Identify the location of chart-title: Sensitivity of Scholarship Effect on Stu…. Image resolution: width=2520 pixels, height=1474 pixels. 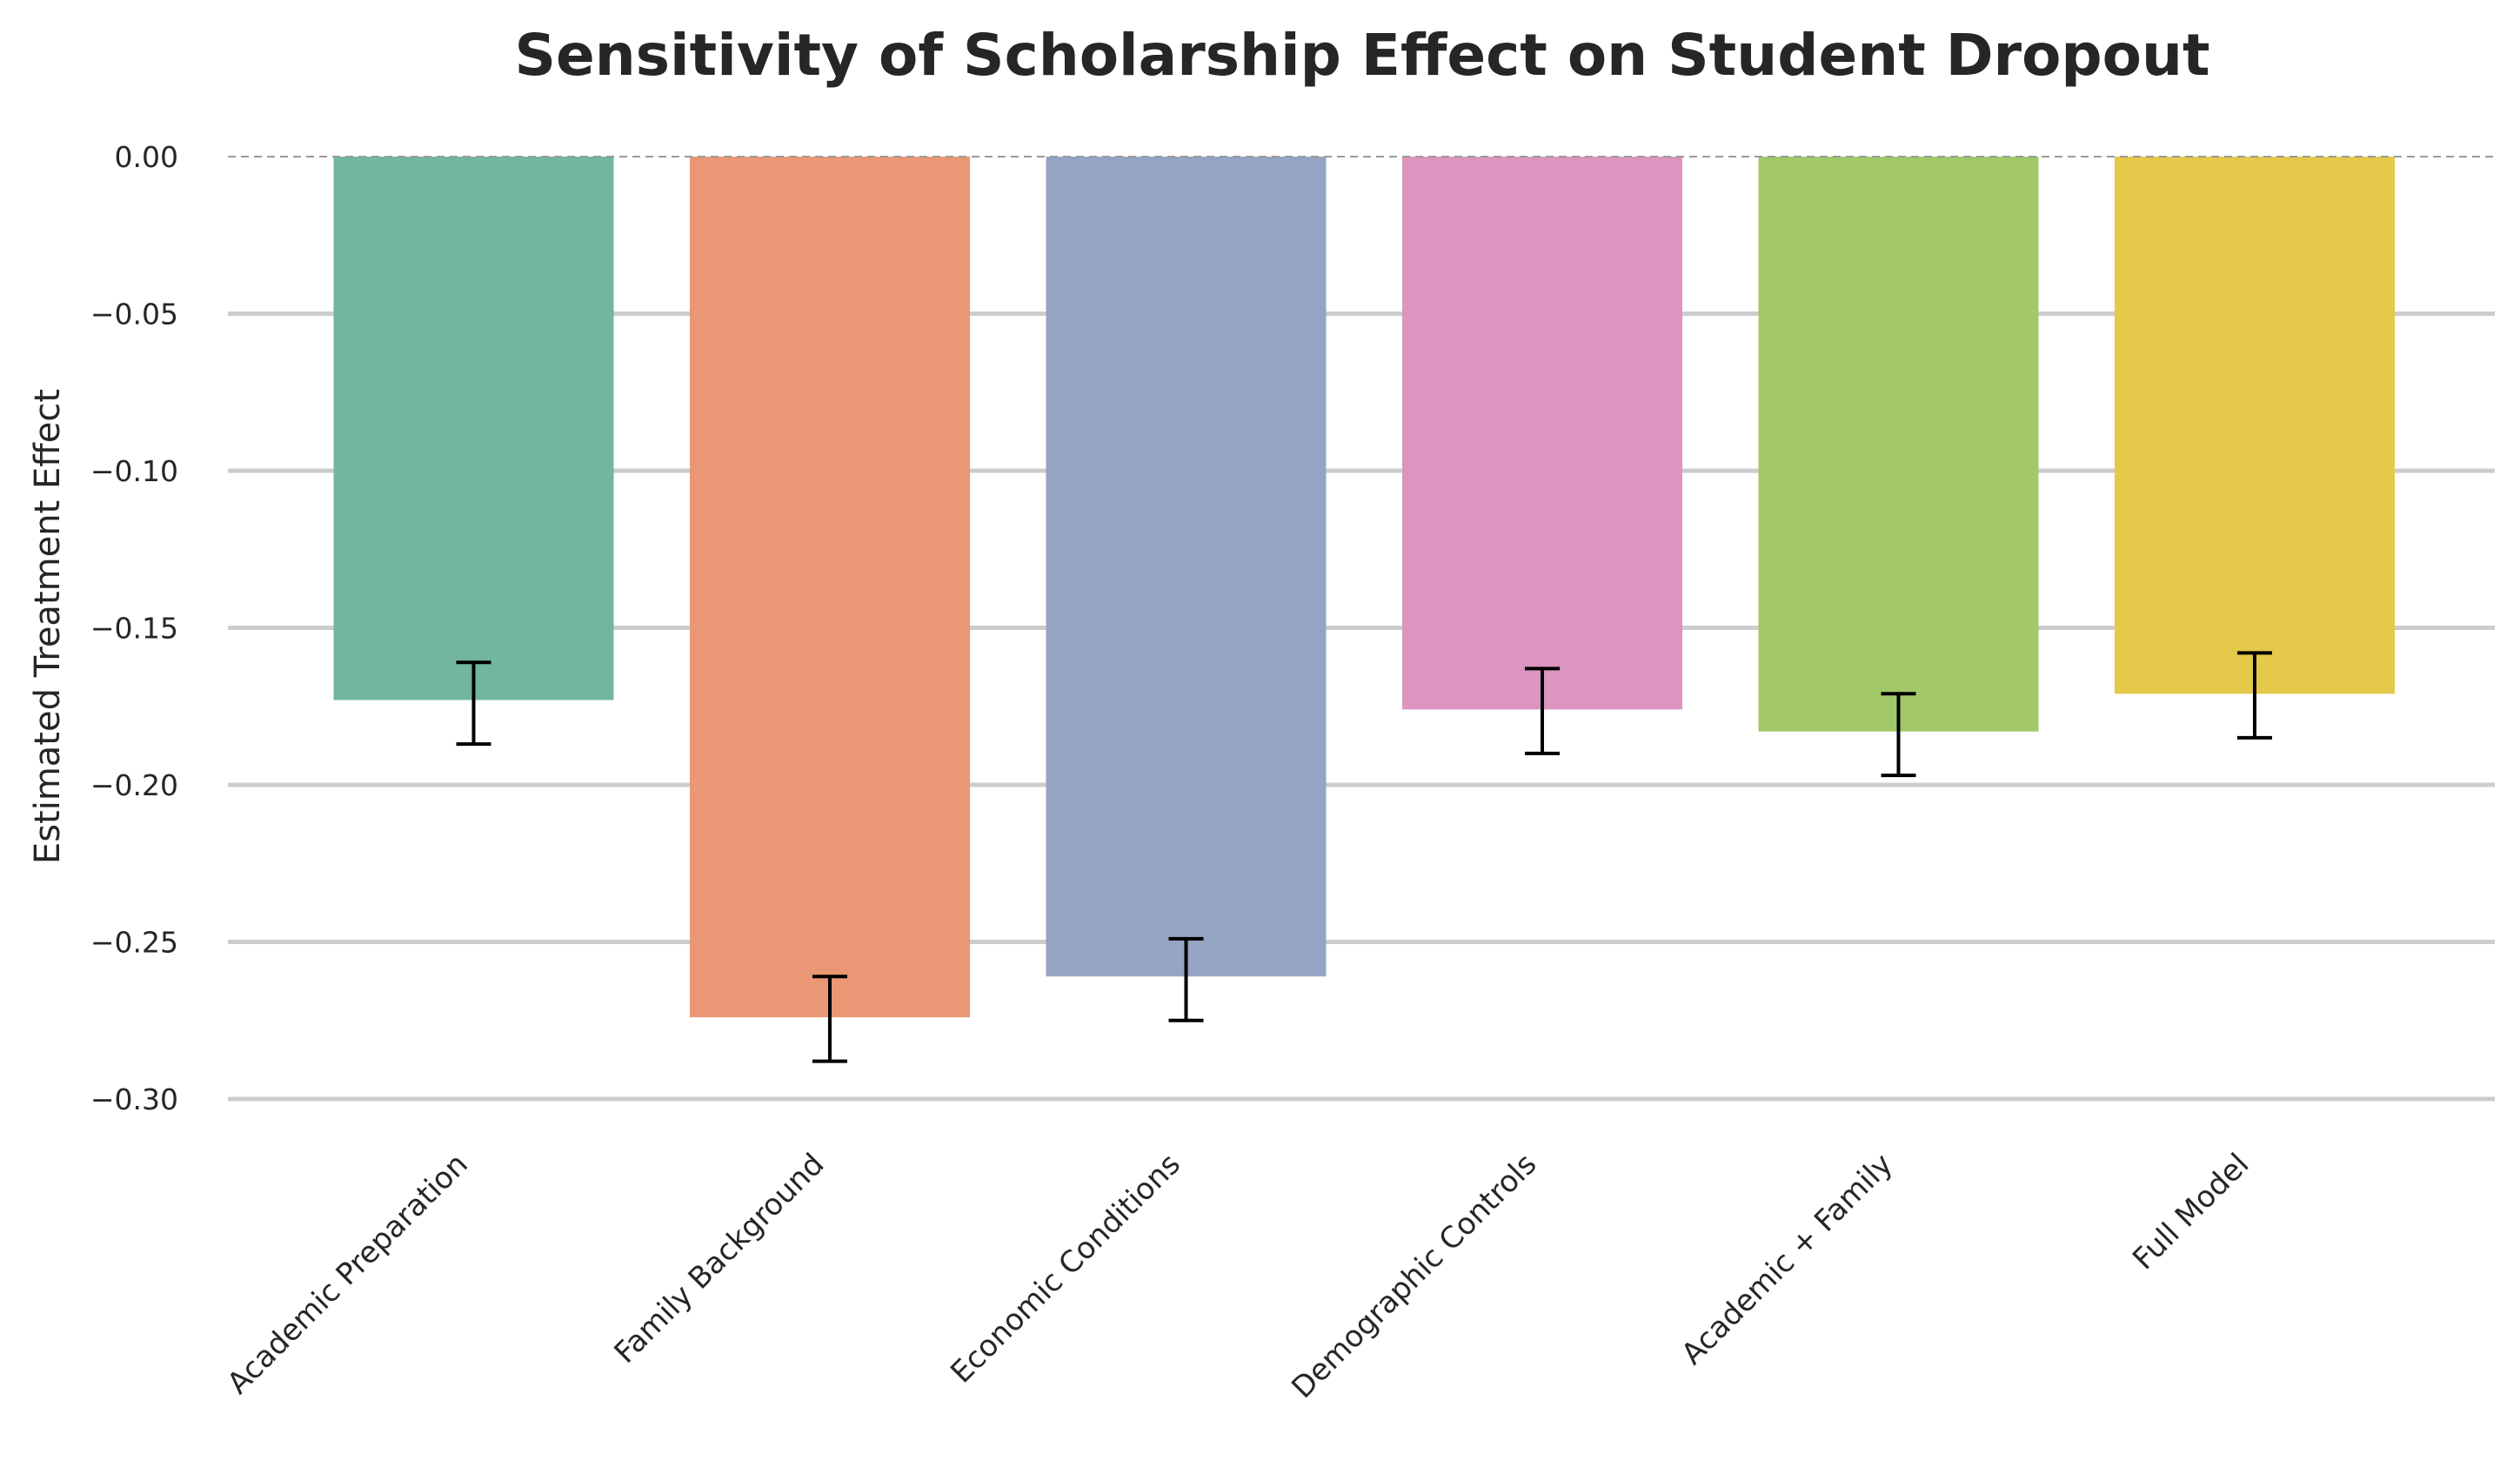
(1361, 55).